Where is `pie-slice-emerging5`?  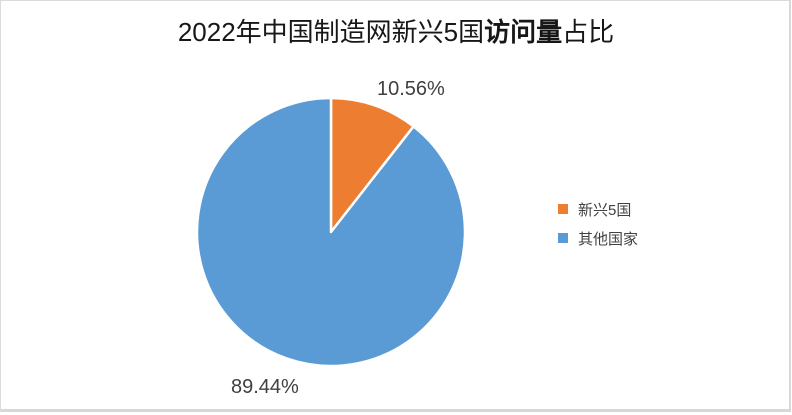 pie-slice-emerging5 is located at coordinates (372, 165).